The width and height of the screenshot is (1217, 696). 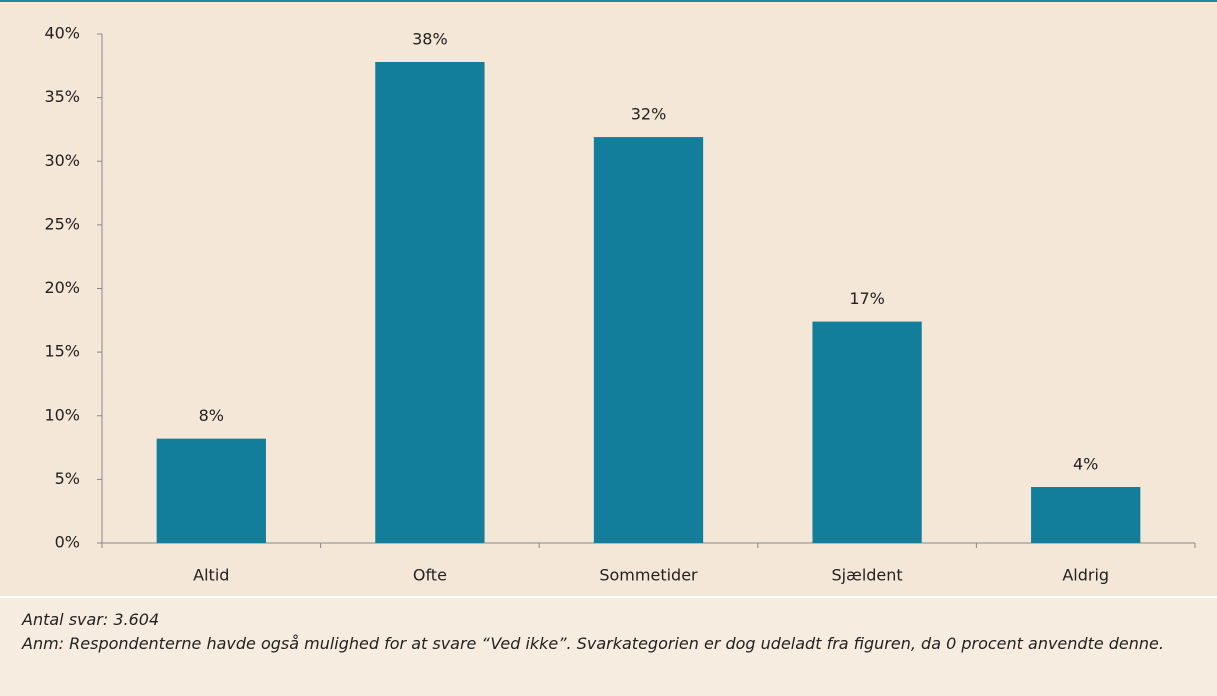 What do you see at coordinates (67, 542) in the screenshot?
I see `y-tick-label: 0%` at bounding box center [67, 542].